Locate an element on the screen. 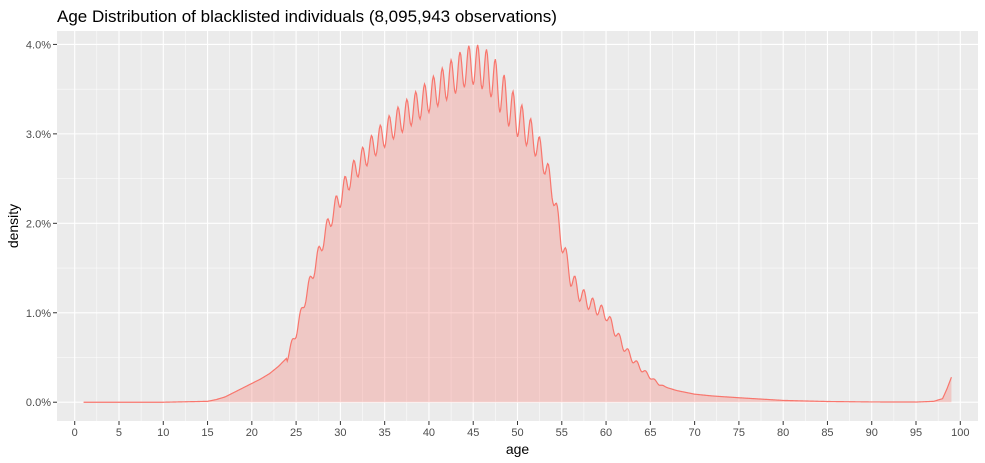  x-tick-label: 50 is located at coordinates (517, 433).